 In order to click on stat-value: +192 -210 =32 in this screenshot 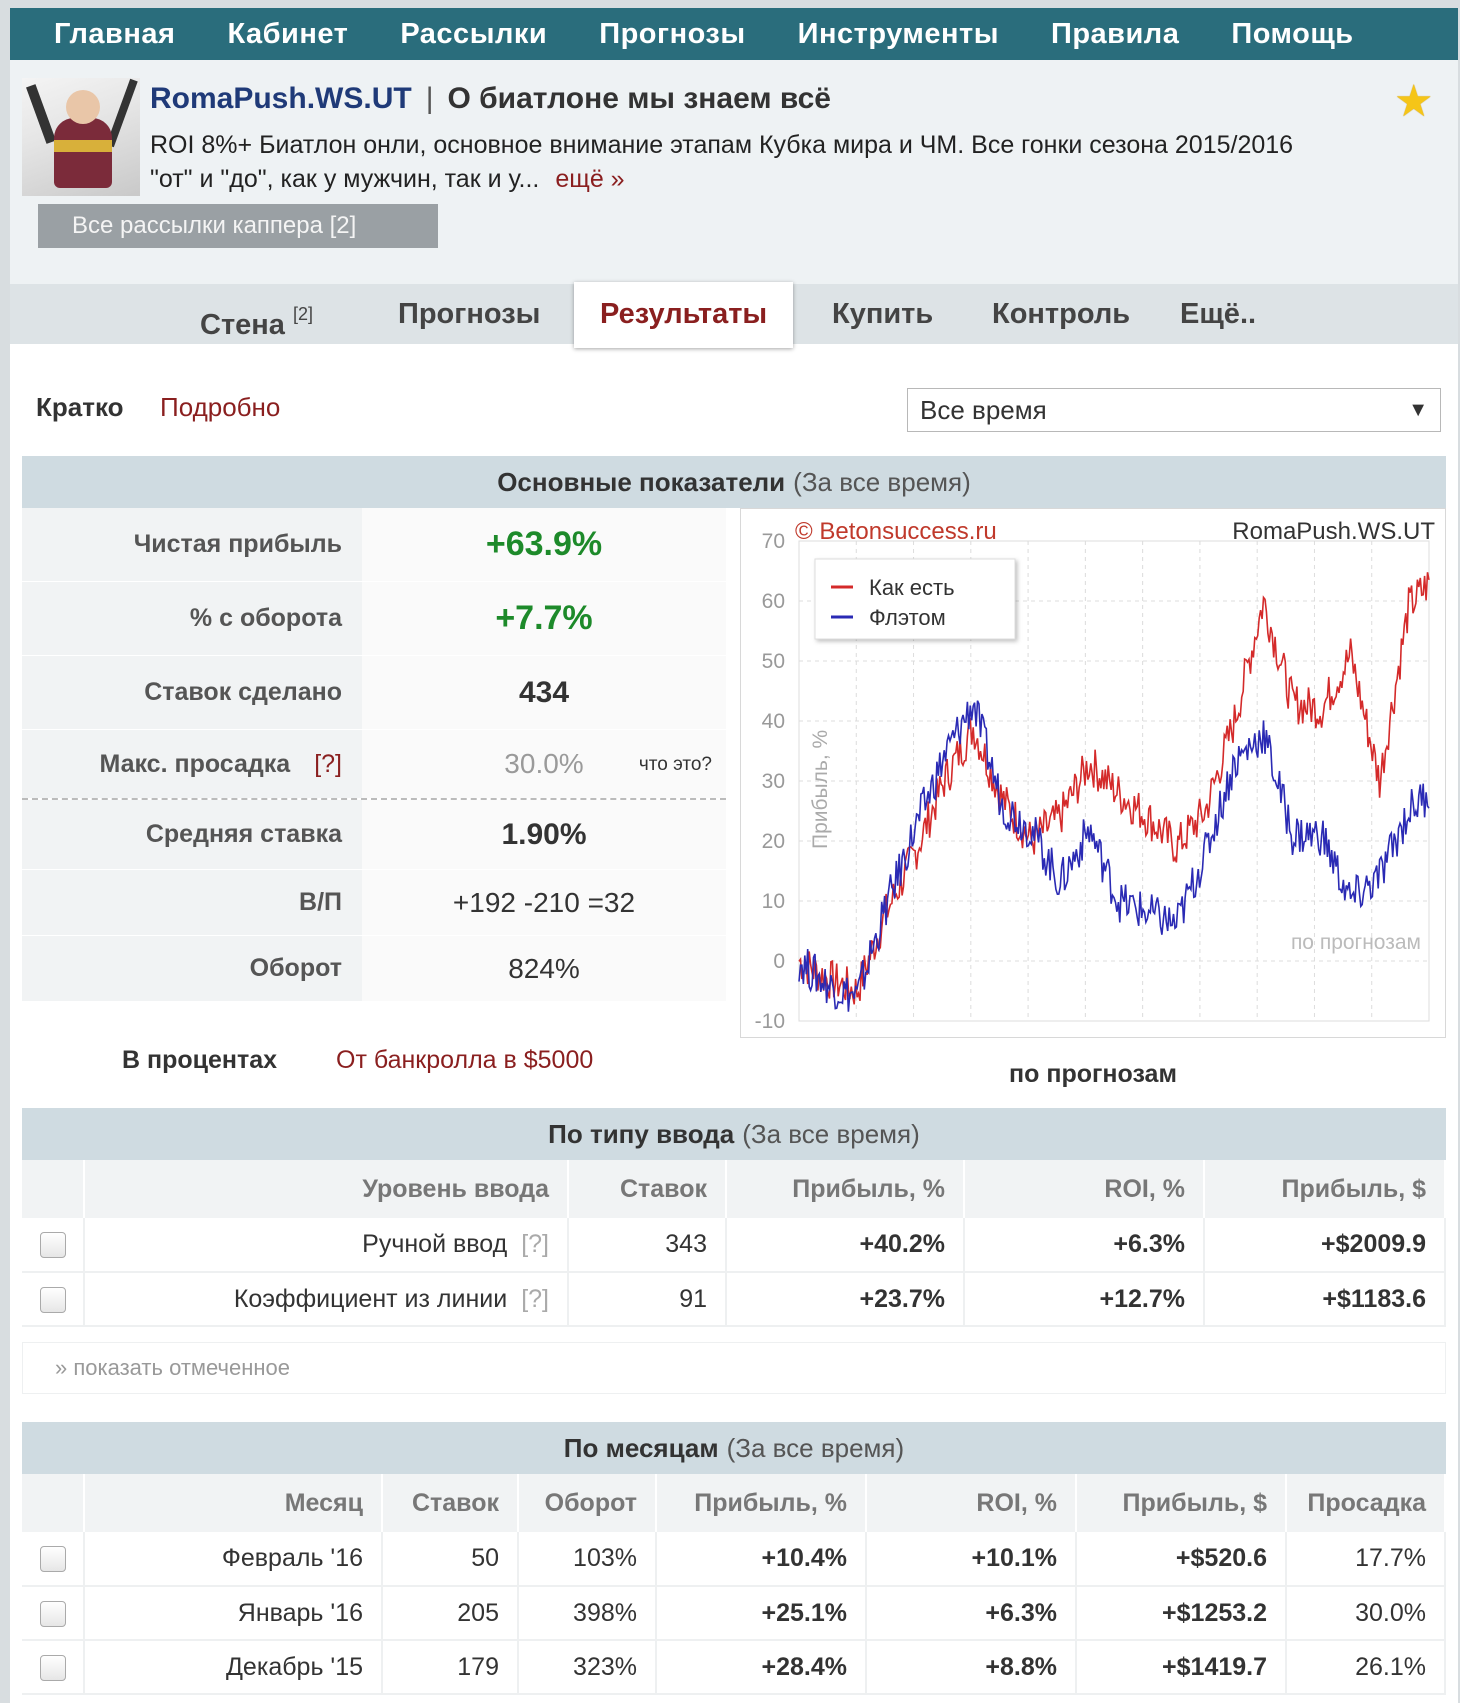, I will do `click(544, 902)`.